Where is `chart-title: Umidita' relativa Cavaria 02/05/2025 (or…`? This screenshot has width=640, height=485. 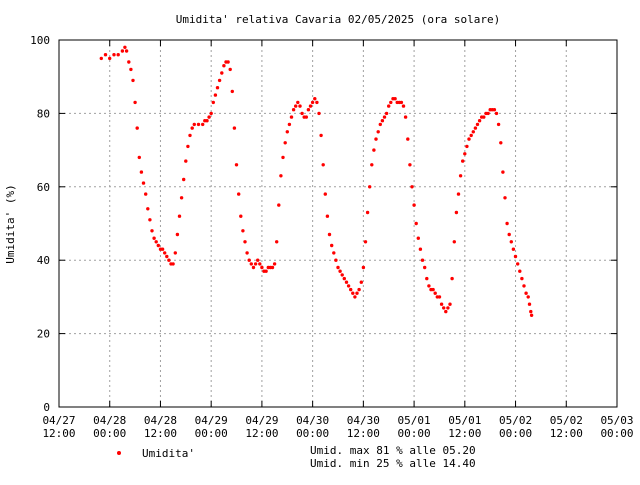 chart-title: Umidita' relativa Cavaria 02/05/2025 (or… is located at coordinates (338, 19).